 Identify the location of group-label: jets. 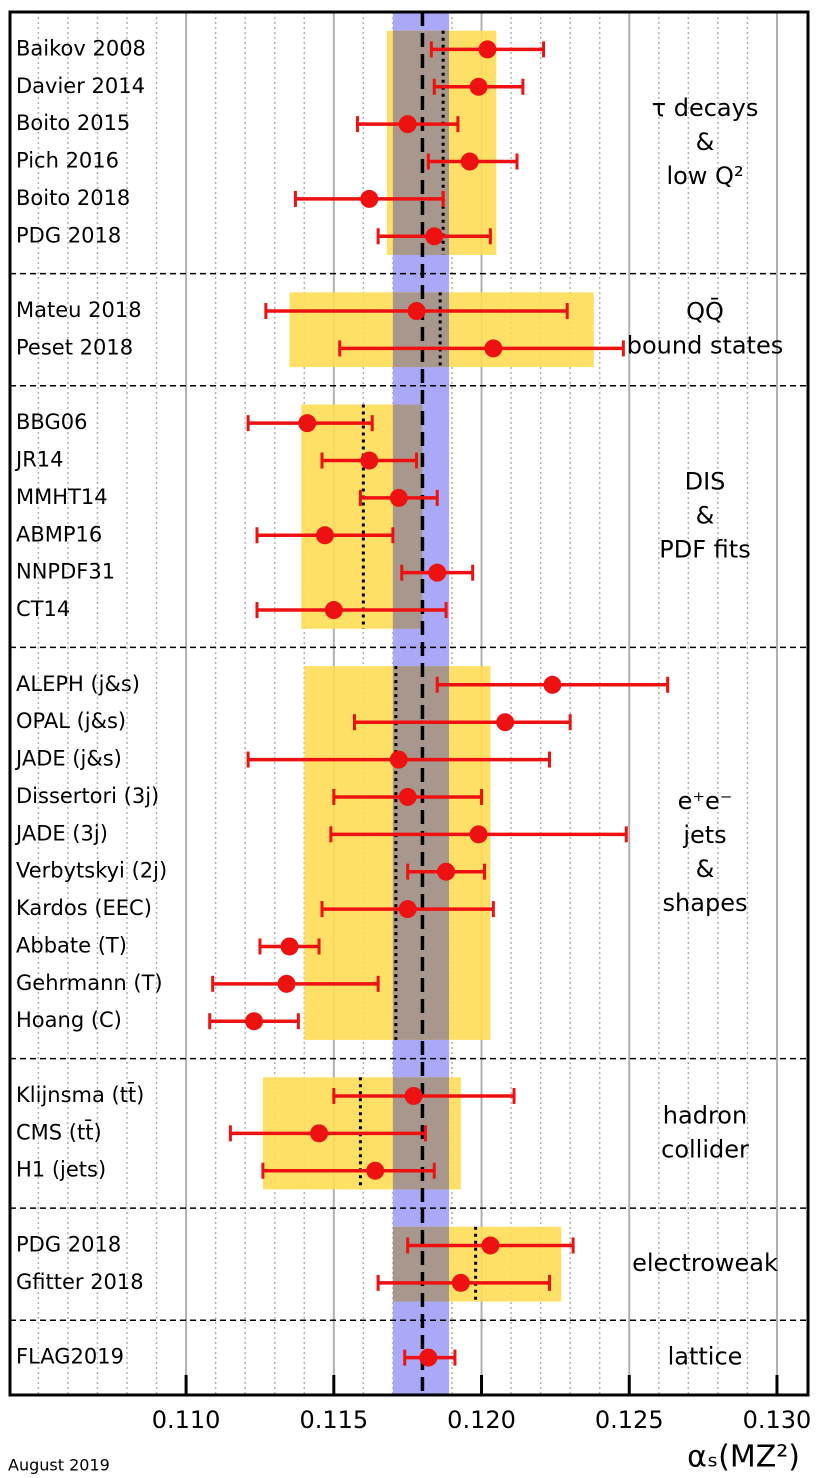
(704, 835).